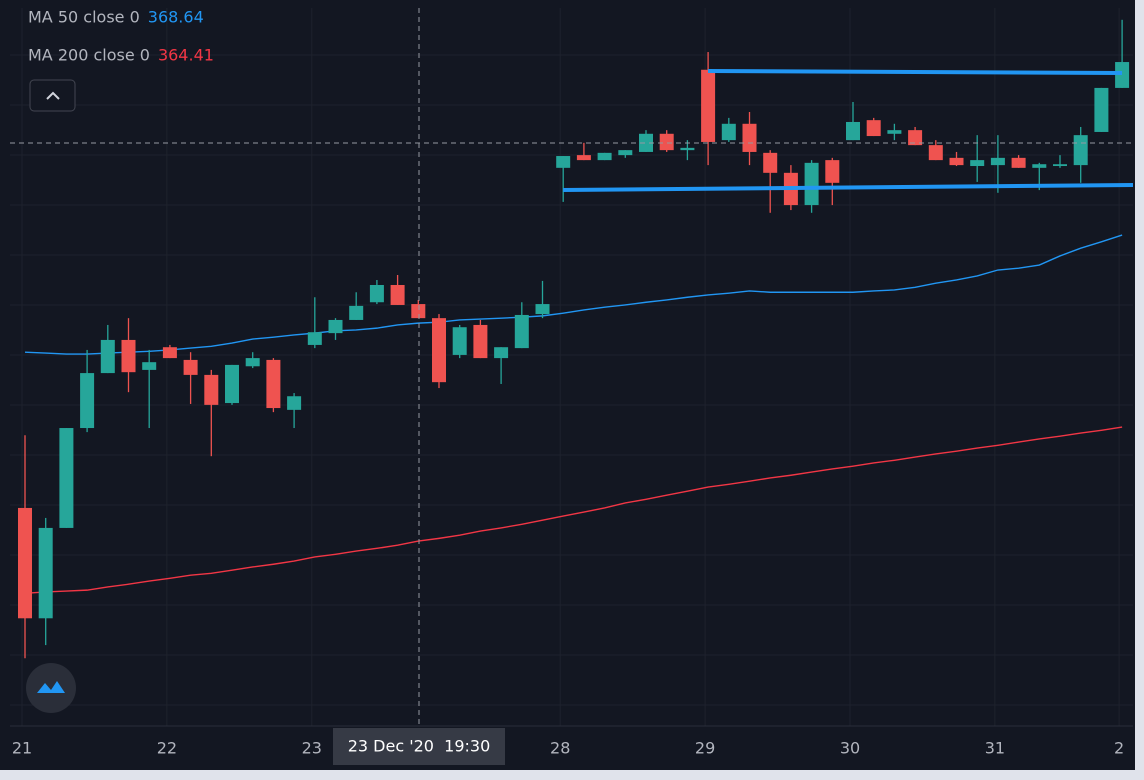  I want to click on logo-icon, so click(51, 687).